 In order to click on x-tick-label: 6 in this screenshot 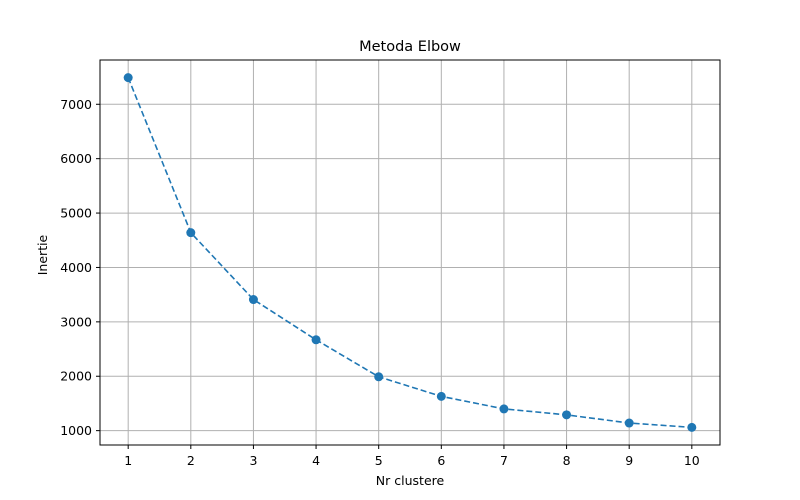, I will do `click(441, 460)`.